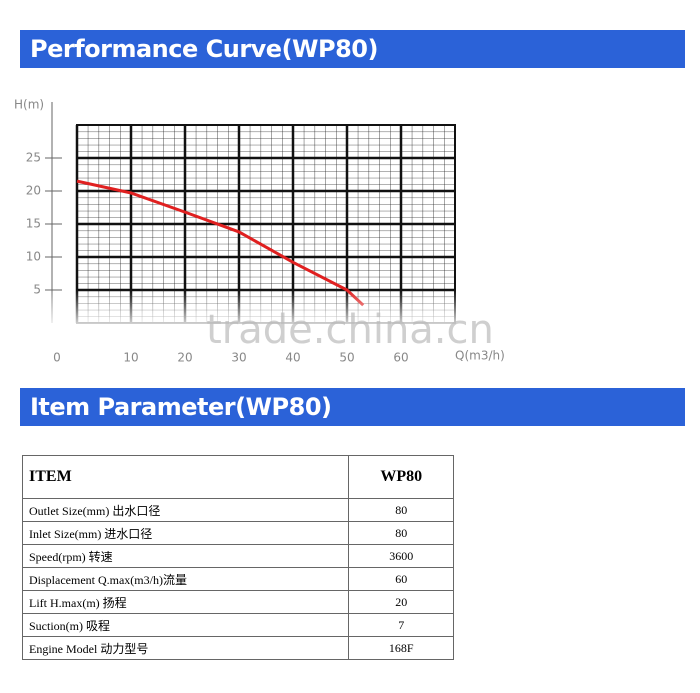  What do you see at coordinates (352, 407) in the screenshot?
I see `section-banner: Item Parameter(WP80)` at bounding box center [352, 407].